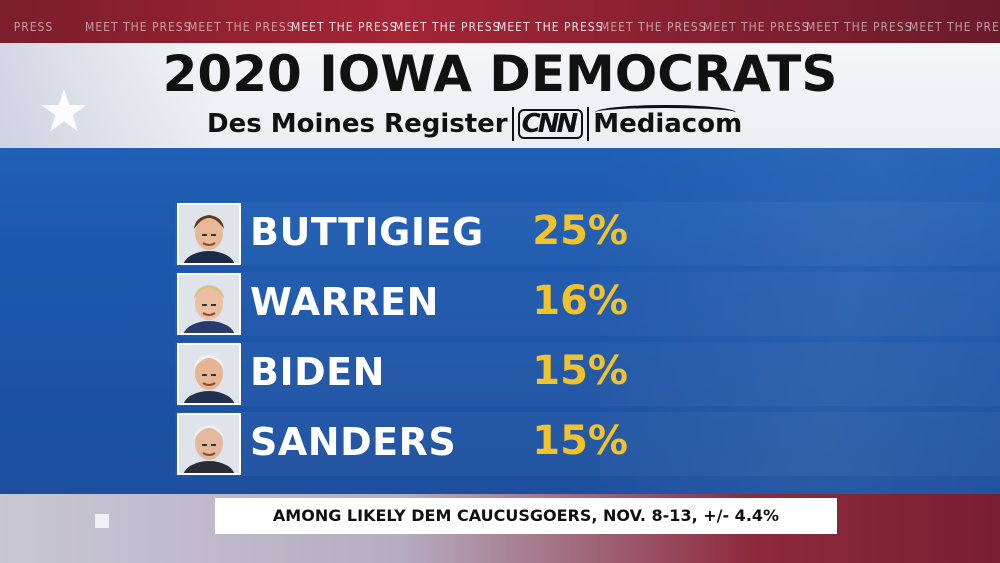  What do you see at coordinates (33, 27) in the screenshot?
I see `ticker-item: PRESS` at bounding box center [33, 27].